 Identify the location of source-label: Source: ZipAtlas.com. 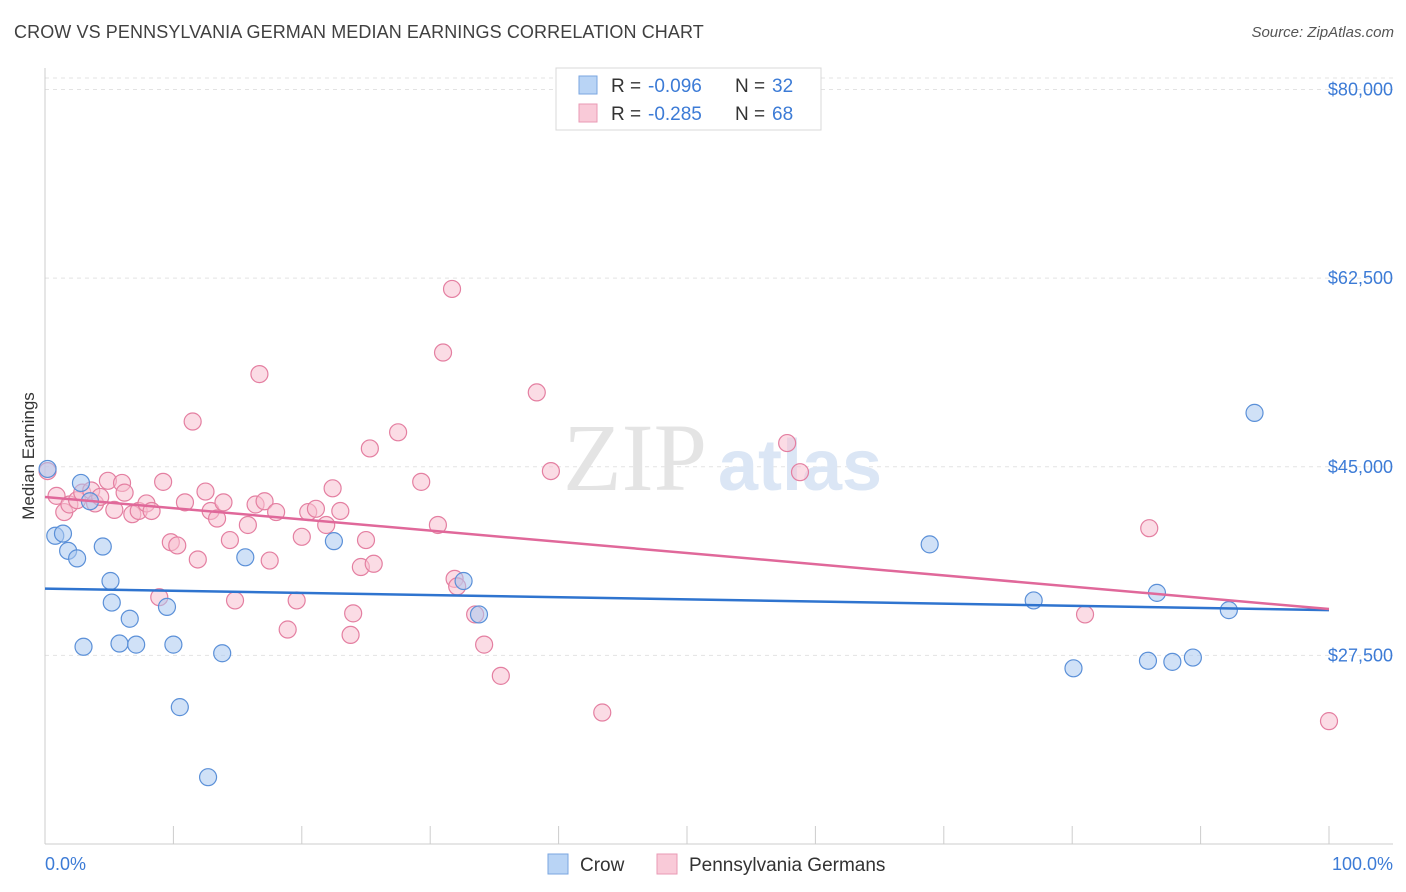
(1322, 32).